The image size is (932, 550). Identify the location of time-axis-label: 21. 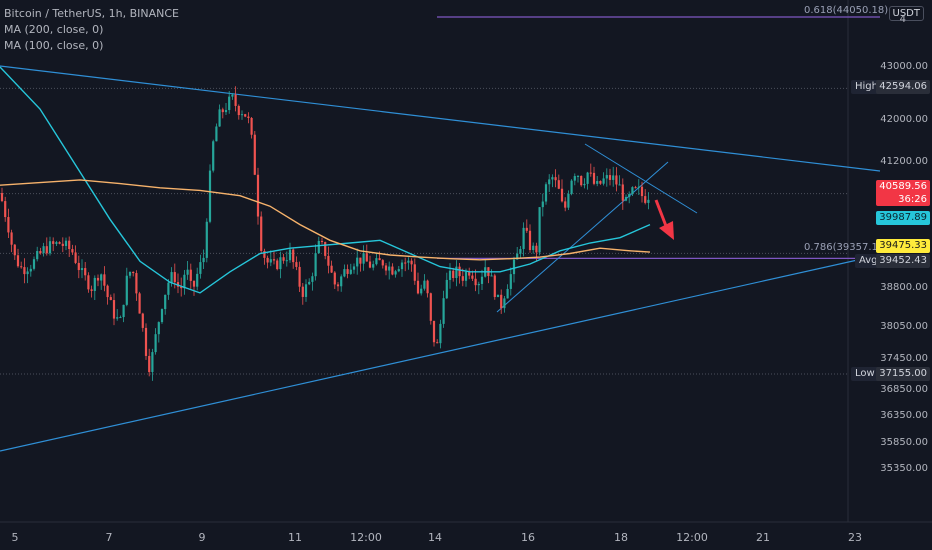
(763, 537).